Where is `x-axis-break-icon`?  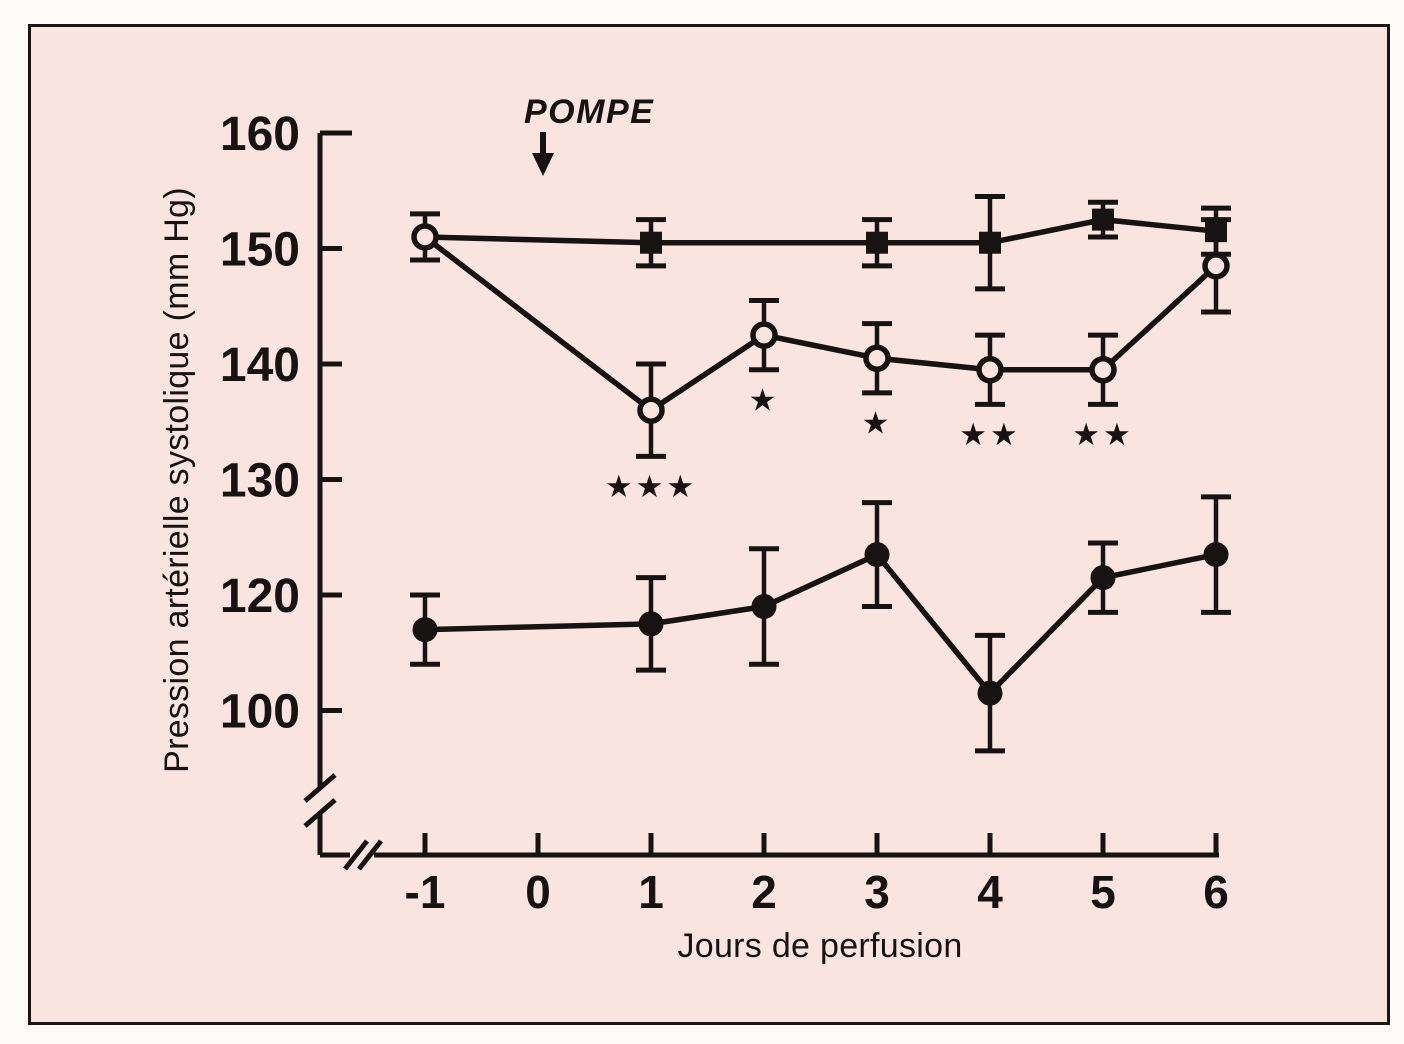
x-axis-break-icon is located at coordinates (363, 855).